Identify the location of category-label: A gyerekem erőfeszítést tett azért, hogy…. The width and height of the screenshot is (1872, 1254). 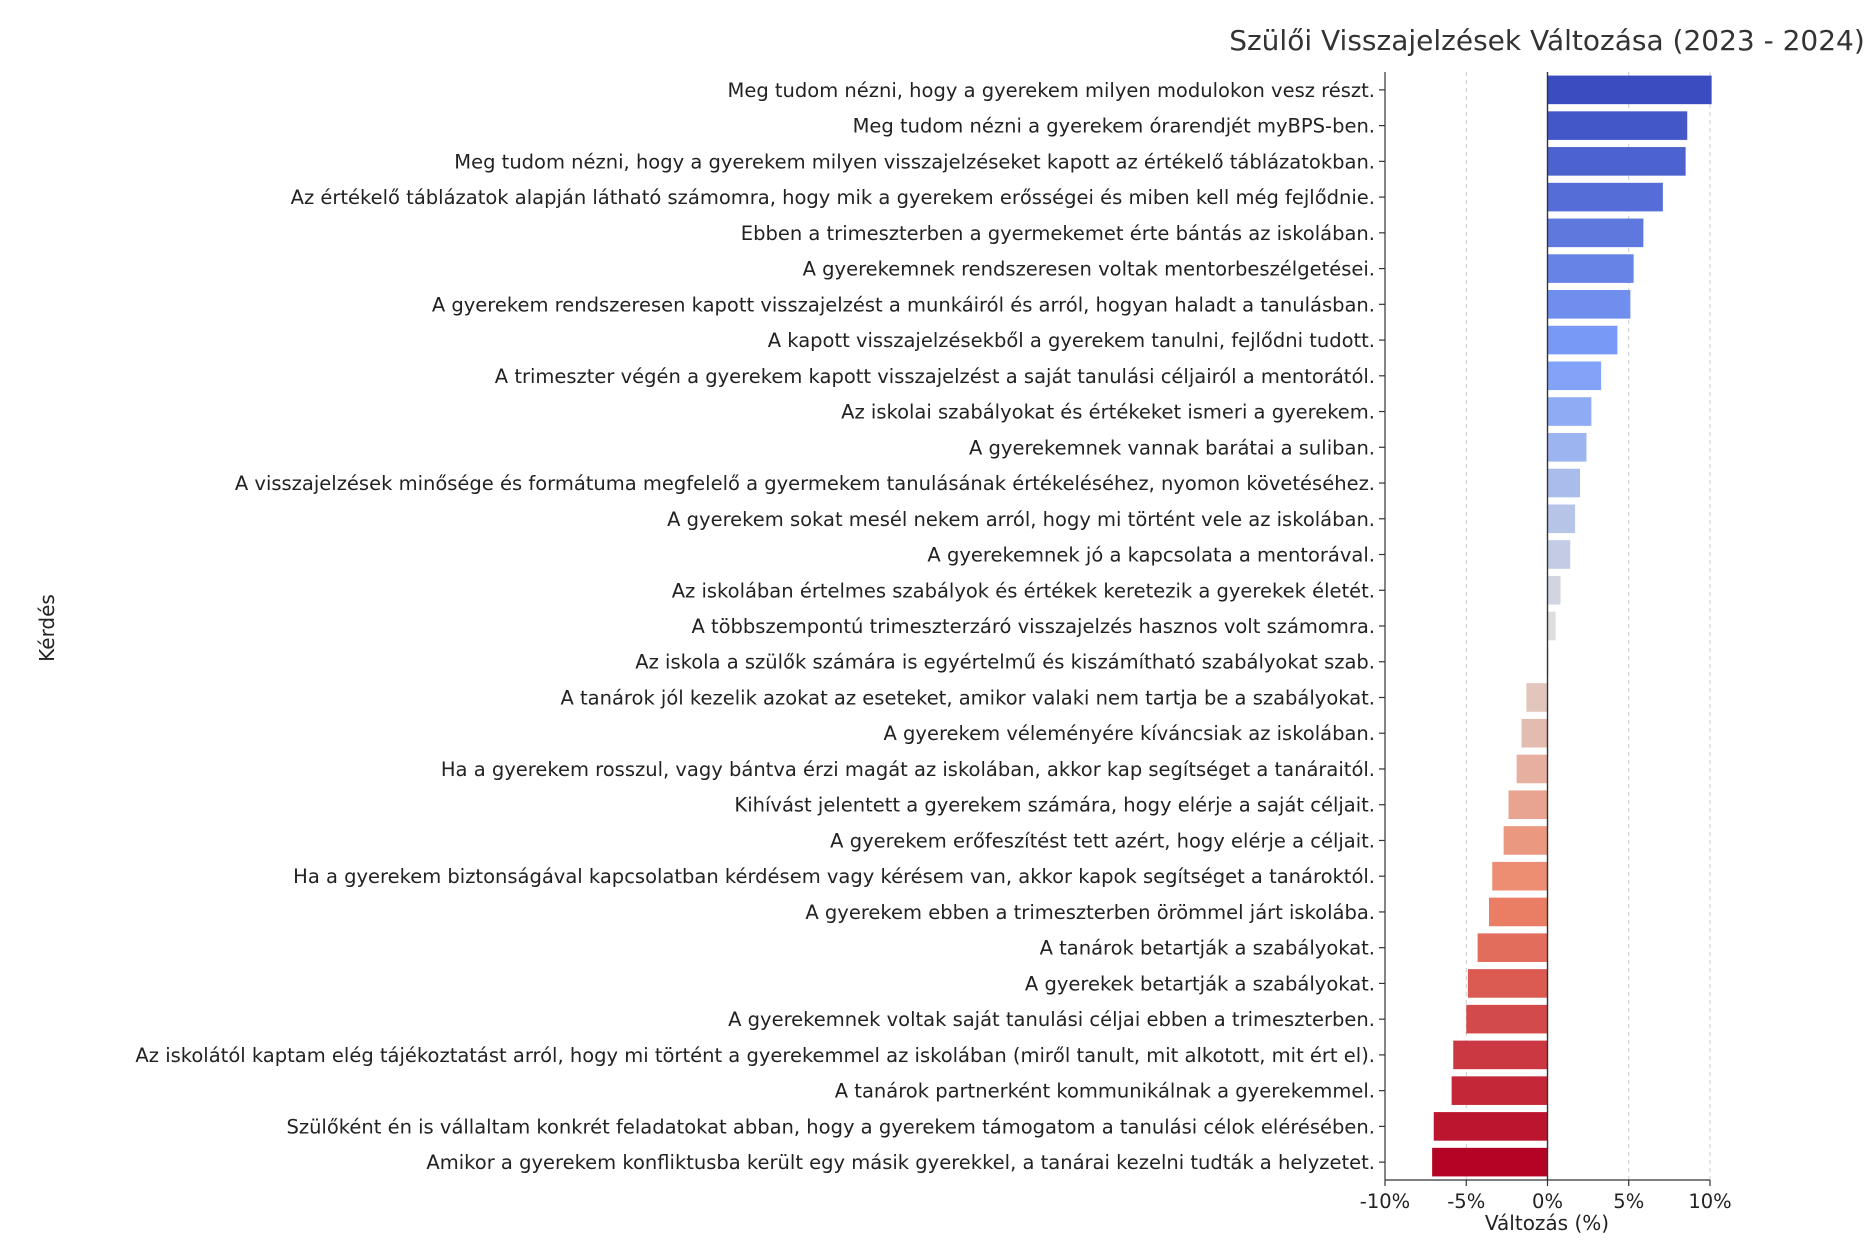
(1102, 840).